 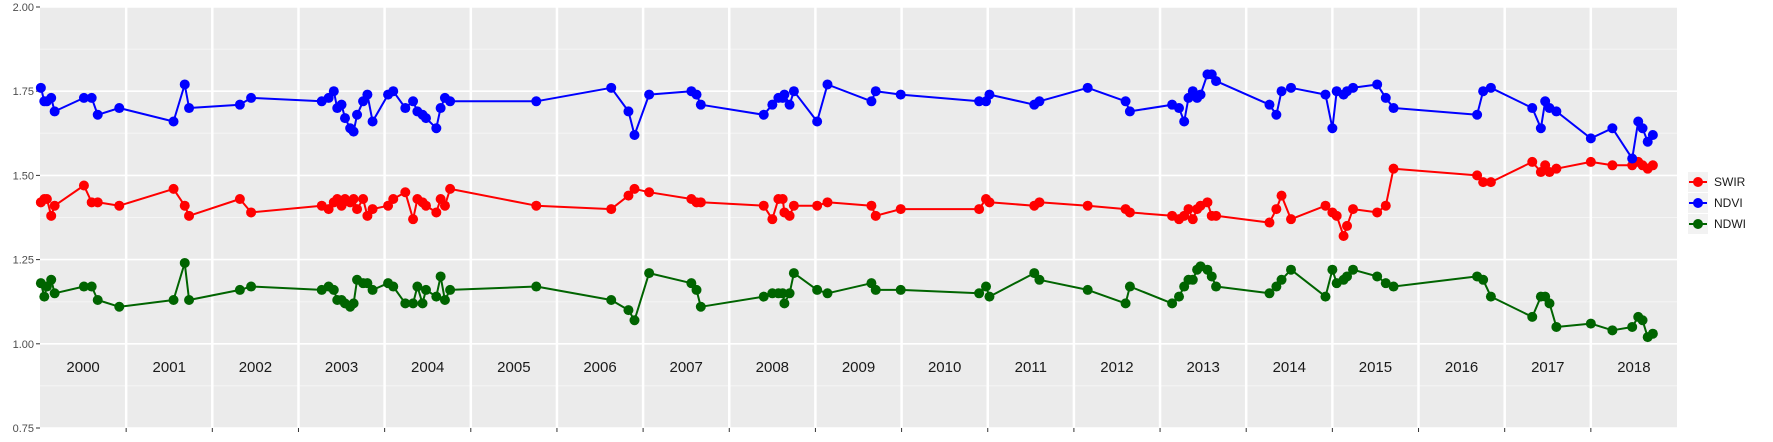 I want to click on year-label: 2007, so click(x=685, y=367).